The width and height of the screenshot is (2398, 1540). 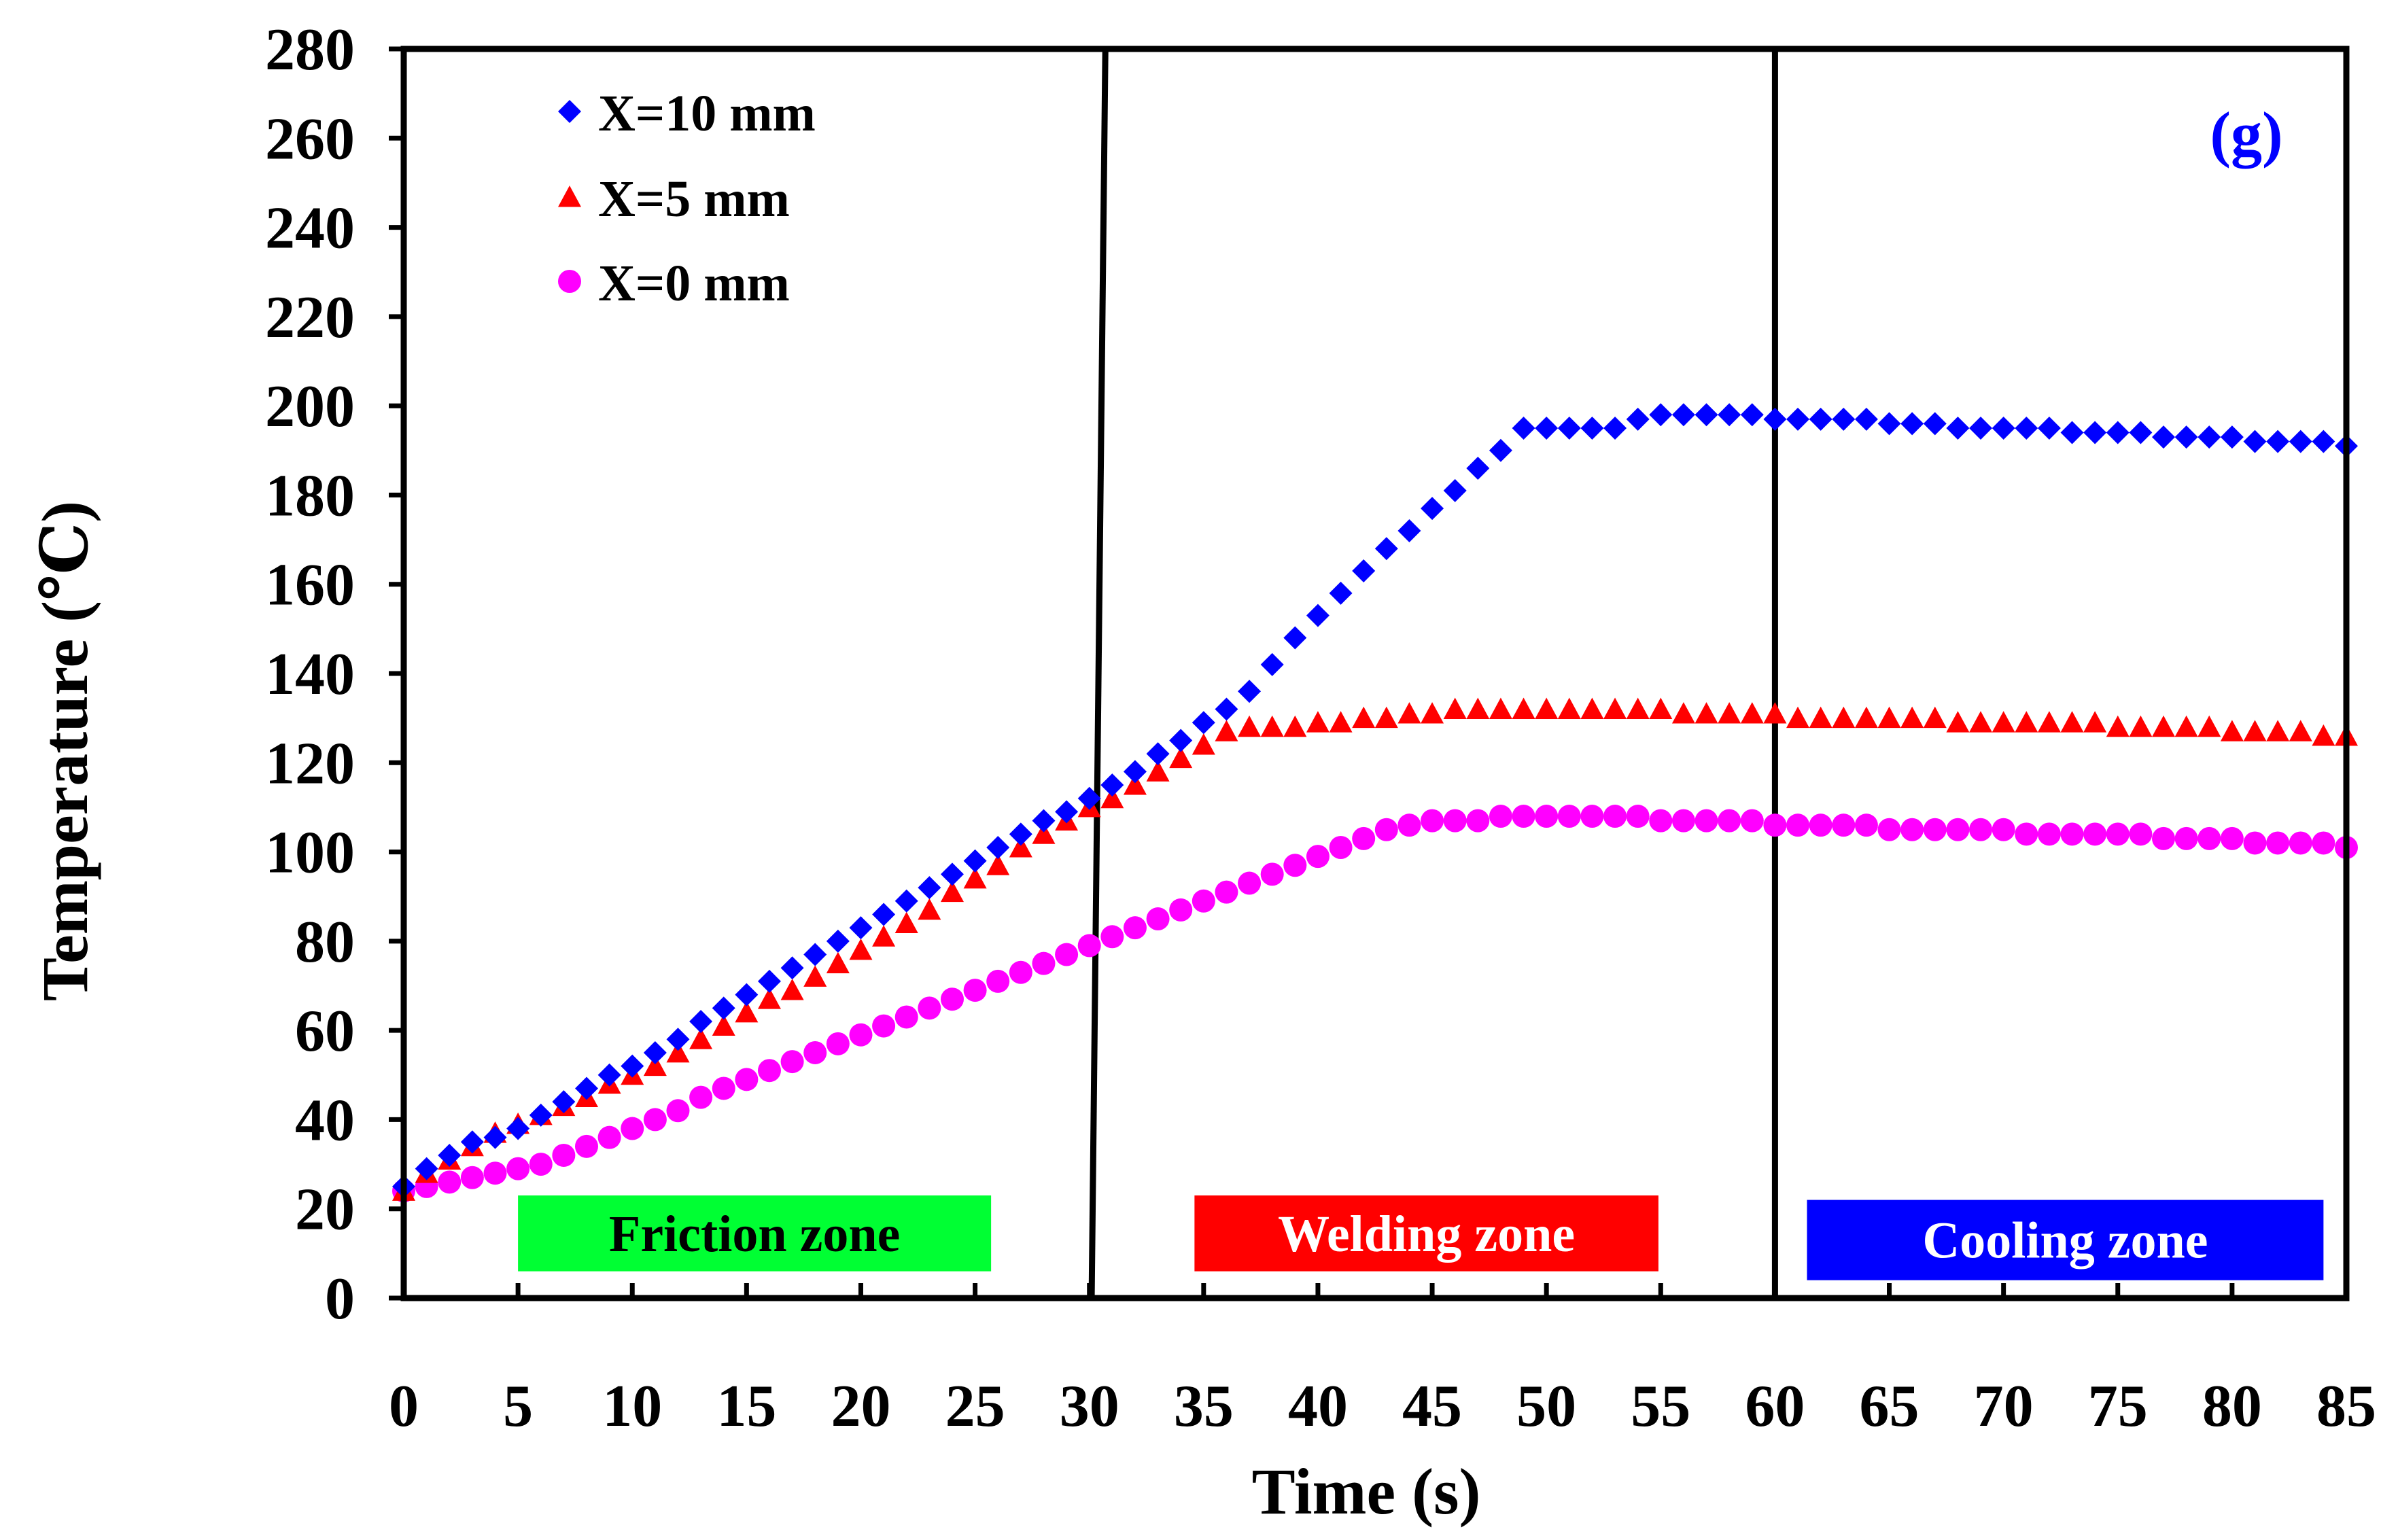 I want to click on x-tick-label: 70, so click(x=2004, y=1406).